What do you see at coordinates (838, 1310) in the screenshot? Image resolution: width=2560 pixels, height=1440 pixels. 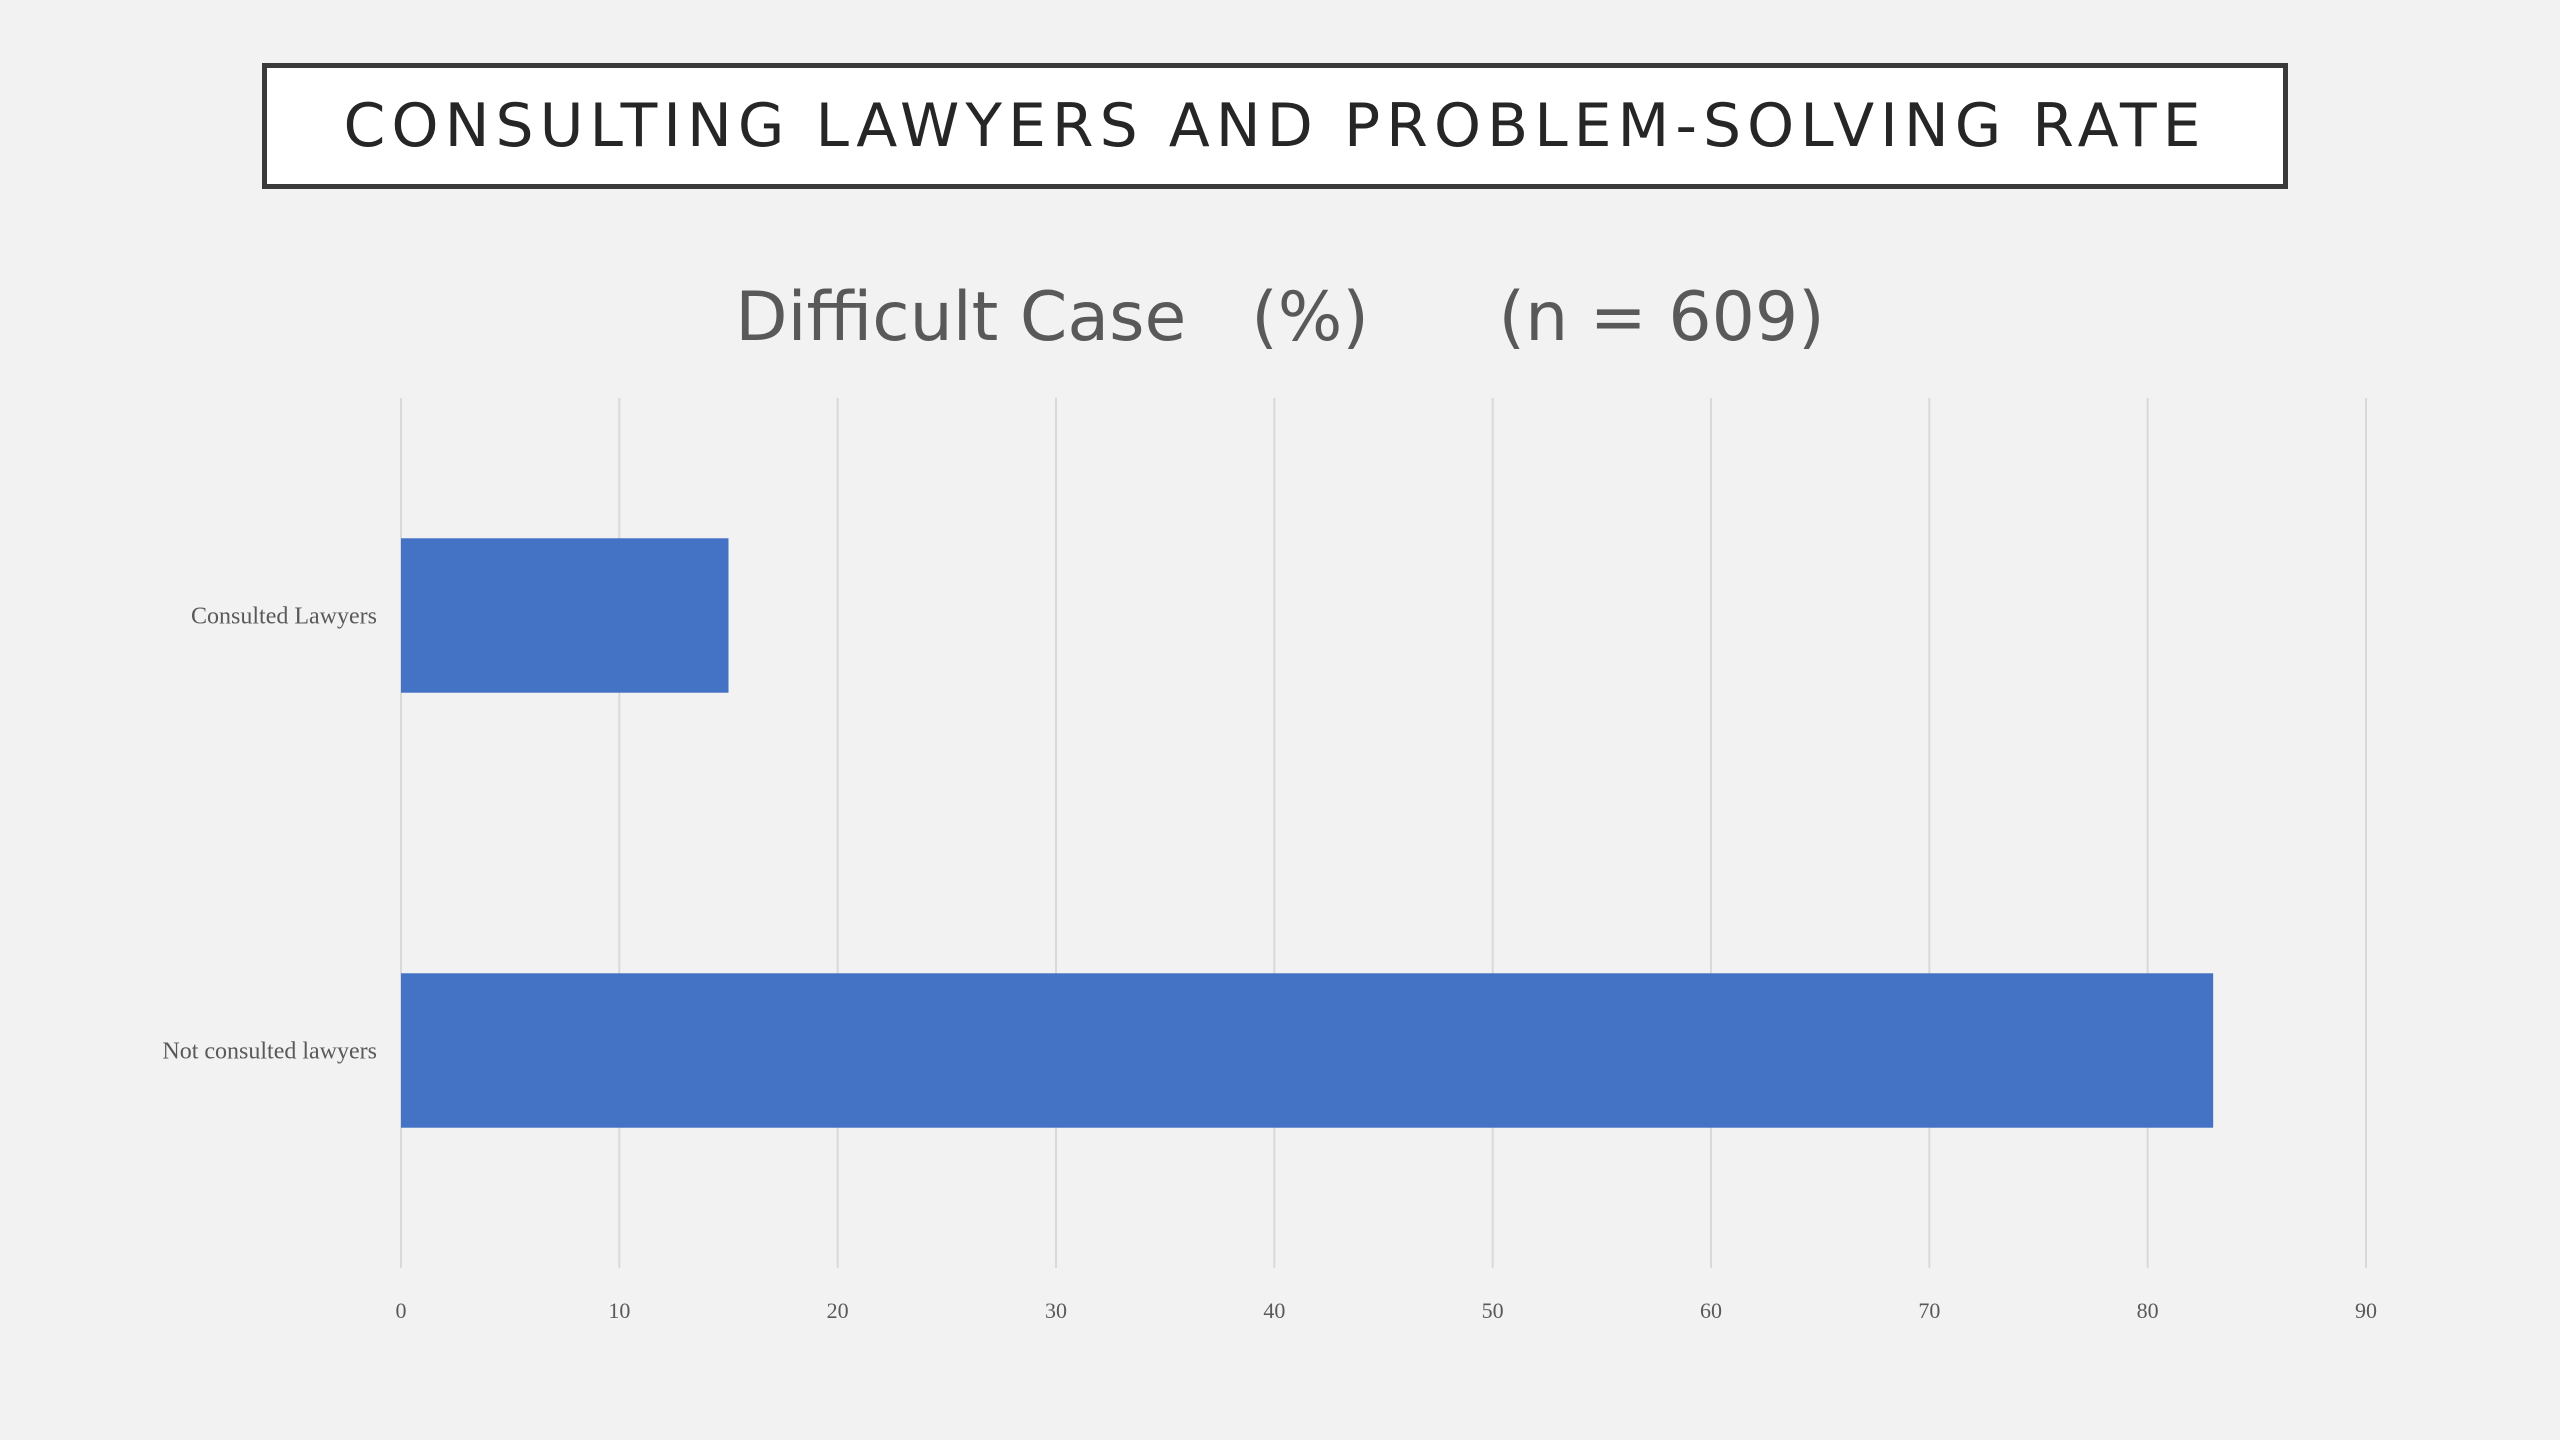 I see `x-tick-label: 20` at bounding box center [838, 1310].